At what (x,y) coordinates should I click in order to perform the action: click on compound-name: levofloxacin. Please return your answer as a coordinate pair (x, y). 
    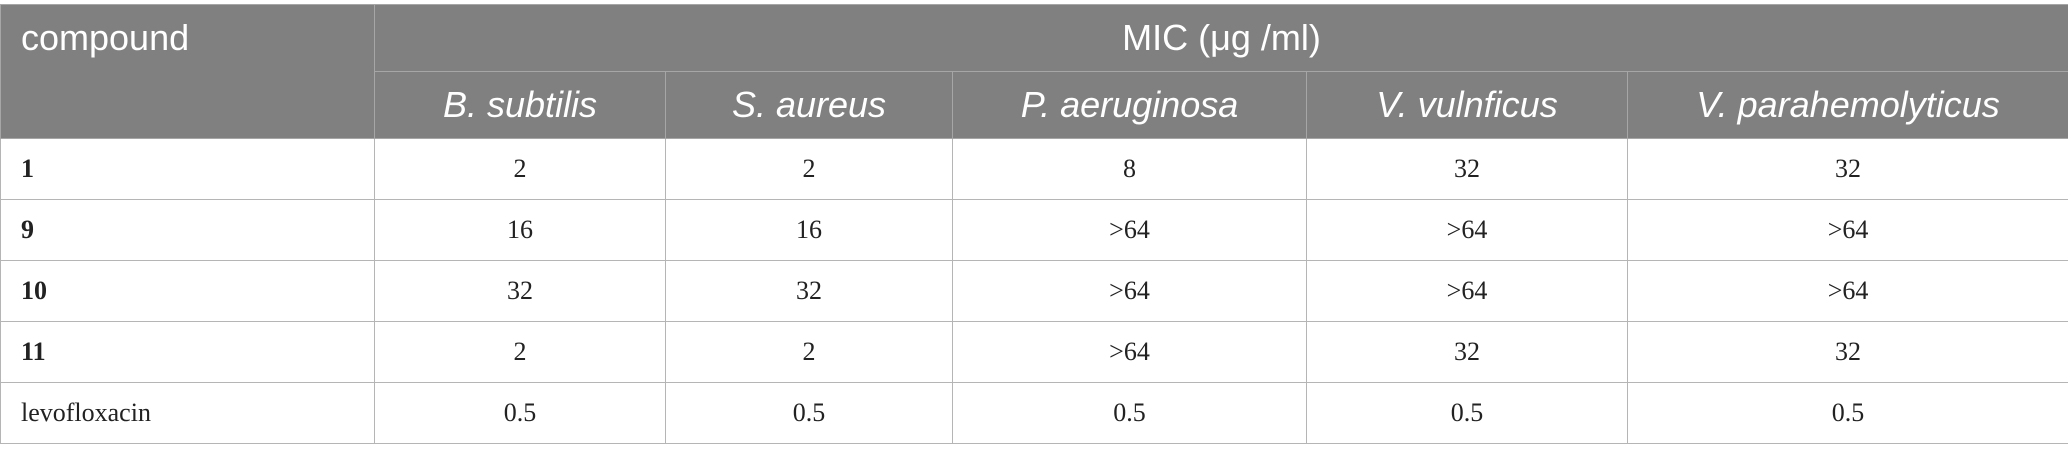
    Looking at the image, I should click on (187, 413).